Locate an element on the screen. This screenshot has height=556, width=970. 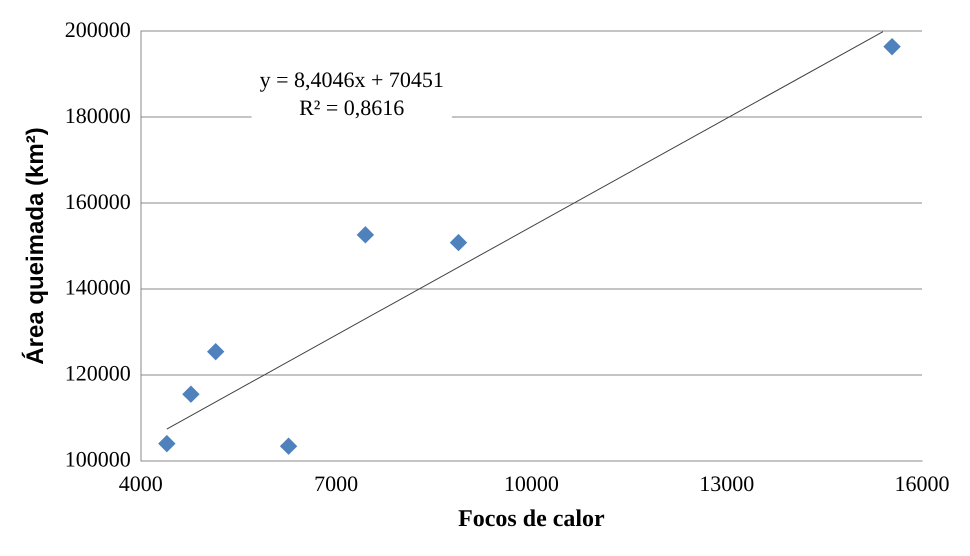
y-tick-label: 120000 is located at coordinates (97, 373).